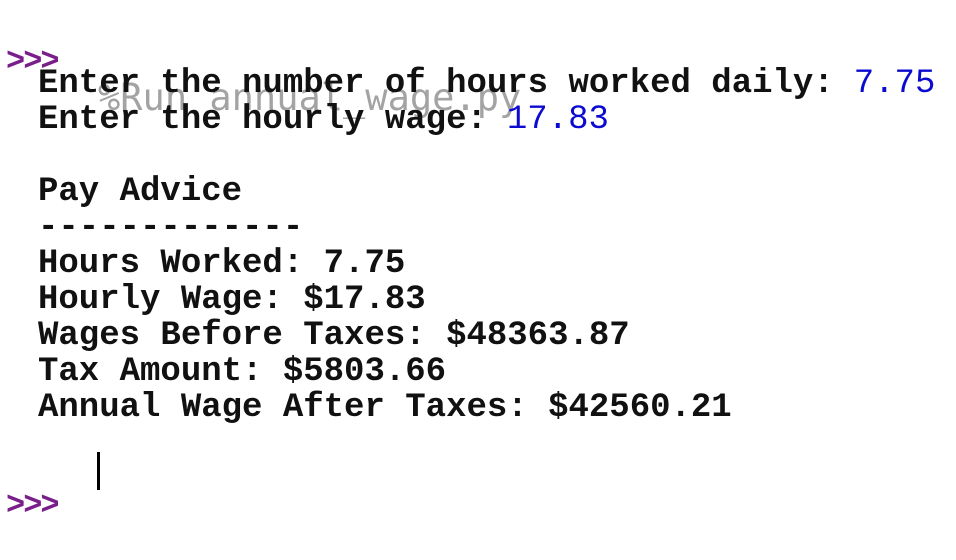 The width and height of the screenshot is (956, 560). I want to click on run-line: >>> %Run annual_wage.py, so click(260, 62).